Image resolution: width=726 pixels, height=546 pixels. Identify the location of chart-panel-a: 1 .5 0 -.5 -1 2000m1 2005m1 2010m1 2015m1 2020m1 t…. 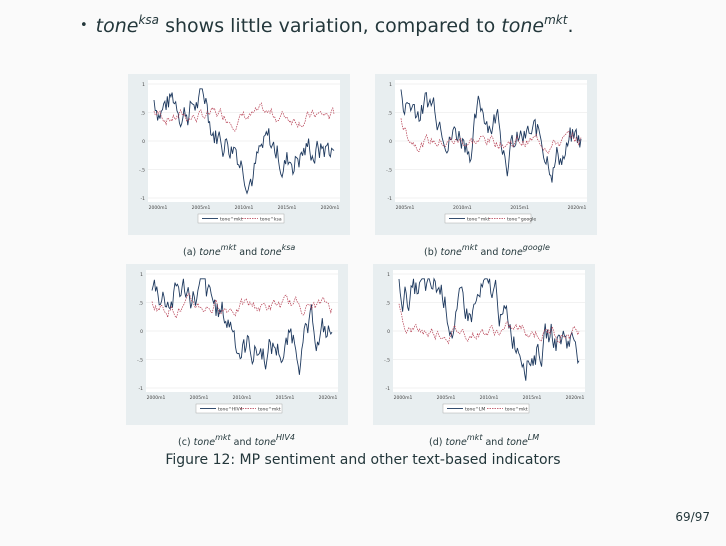
(239, 154).